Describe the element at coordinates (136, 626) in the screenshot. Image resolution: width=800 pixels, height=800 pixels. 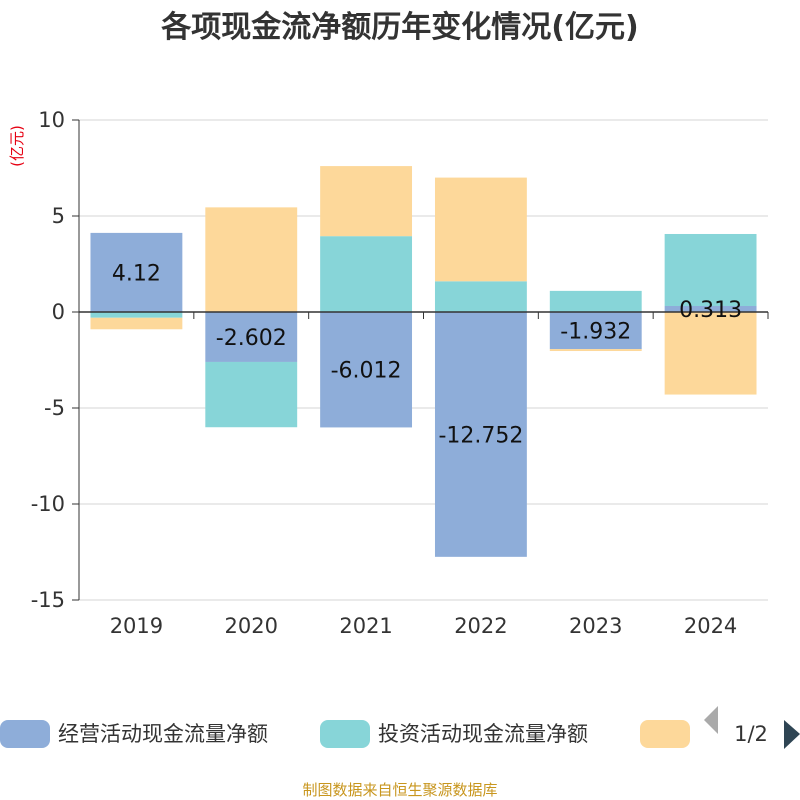
I see `x-tick-label: 2019` at that location.